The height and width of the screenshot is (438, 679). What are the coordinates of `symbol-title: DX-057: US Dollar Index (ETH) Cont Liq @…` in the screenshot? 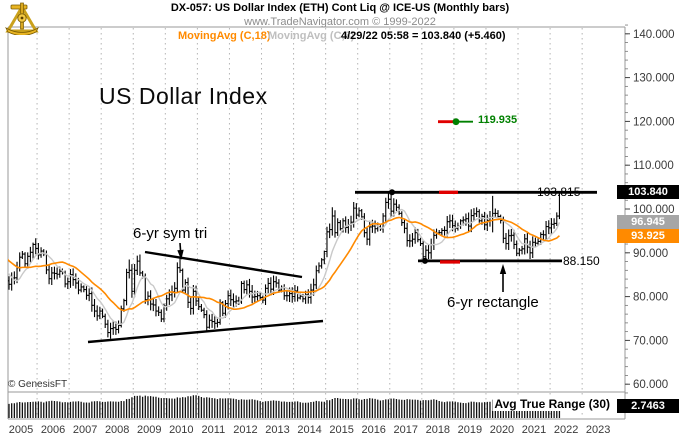 It's located at (340, 8).